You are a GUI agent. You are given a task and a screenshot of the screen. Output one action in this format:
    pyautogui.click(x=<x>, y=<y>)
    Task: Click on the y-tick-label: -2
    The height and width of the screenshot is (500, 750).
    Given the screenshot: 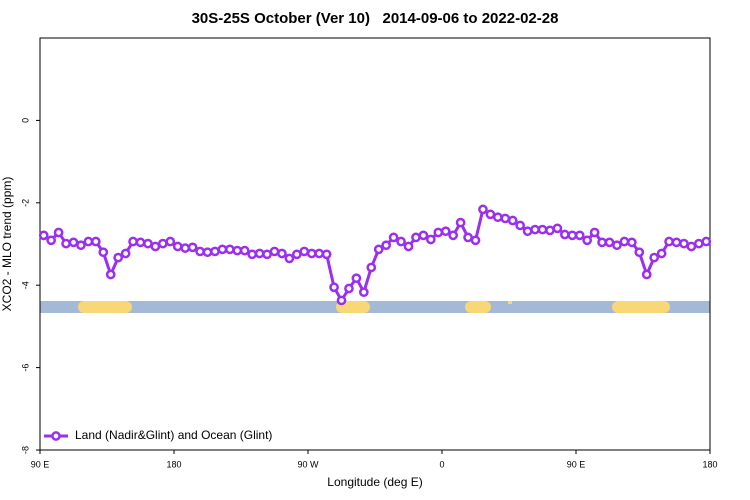 What is the action you would take?
    pyautogui.click(x=25, y=203)
    